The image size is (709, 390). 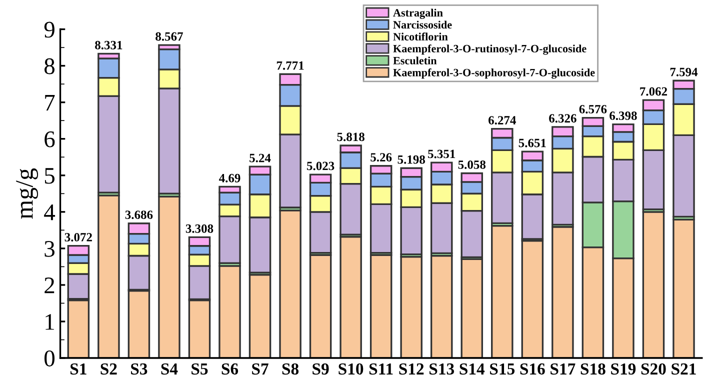 I want to click on total-label: 7.062, so click(x=654, y=91).